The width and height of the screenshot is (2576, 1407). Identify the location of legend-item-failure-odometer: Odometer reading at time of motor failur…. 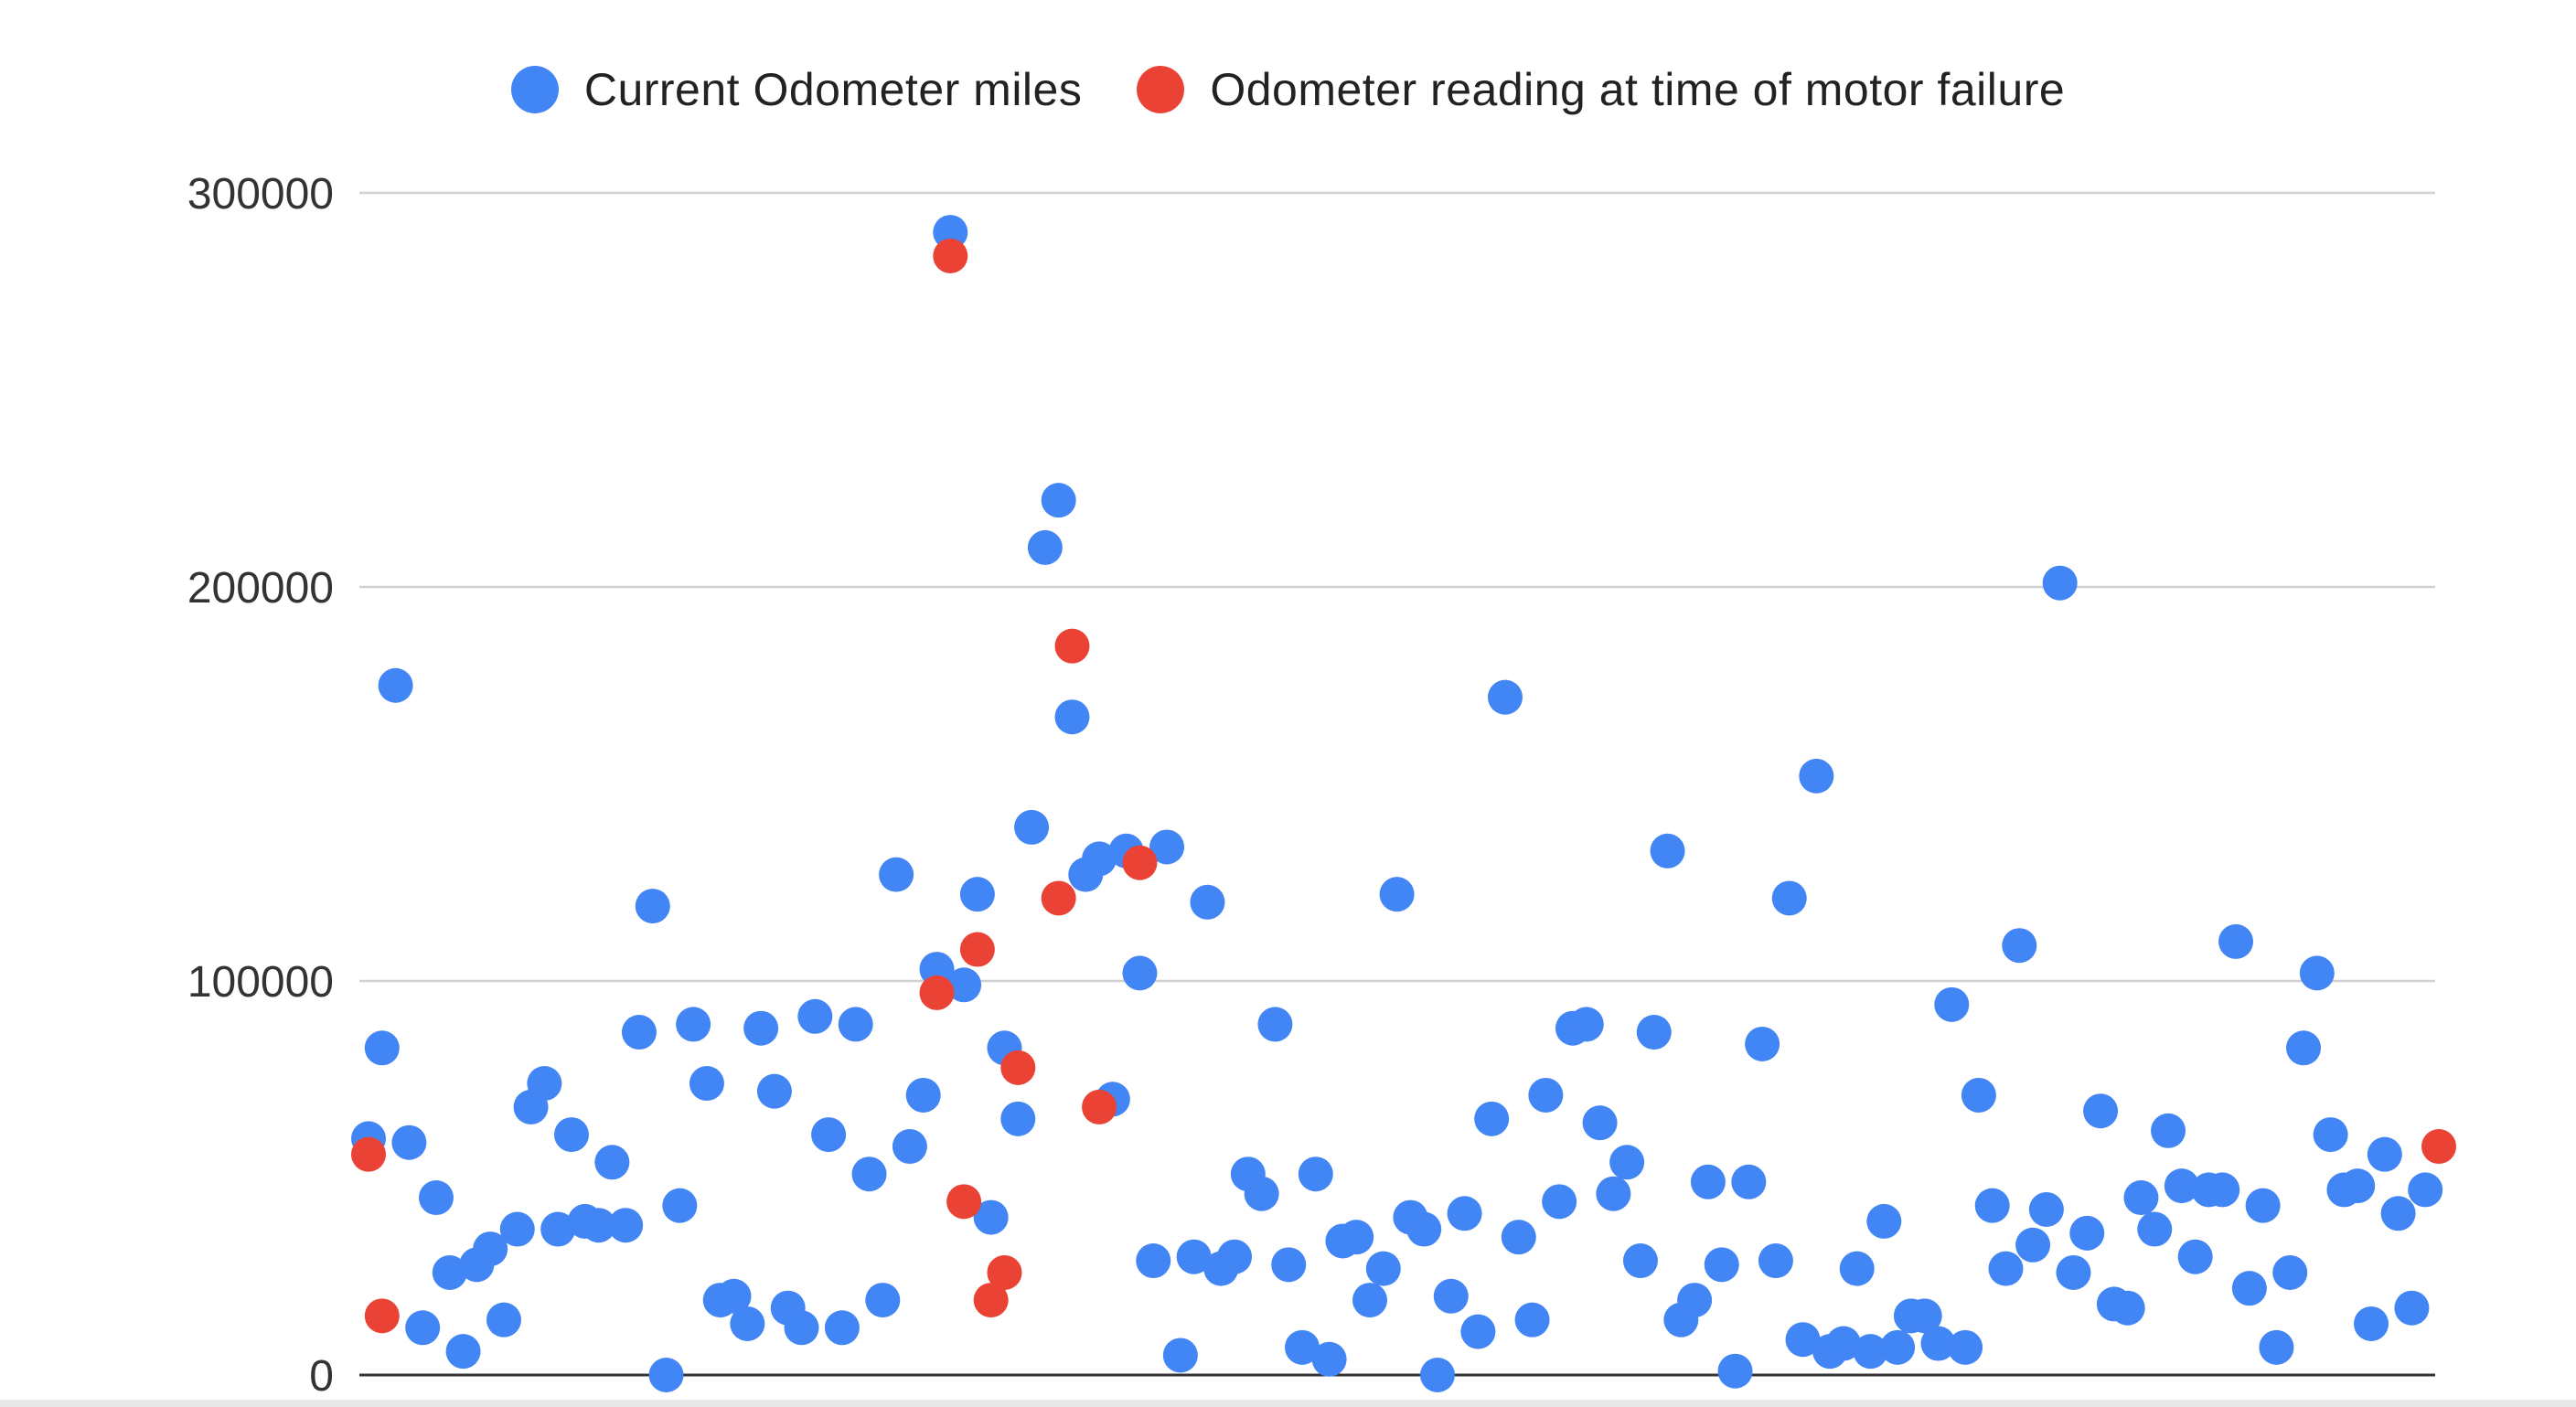
(1601, 89).